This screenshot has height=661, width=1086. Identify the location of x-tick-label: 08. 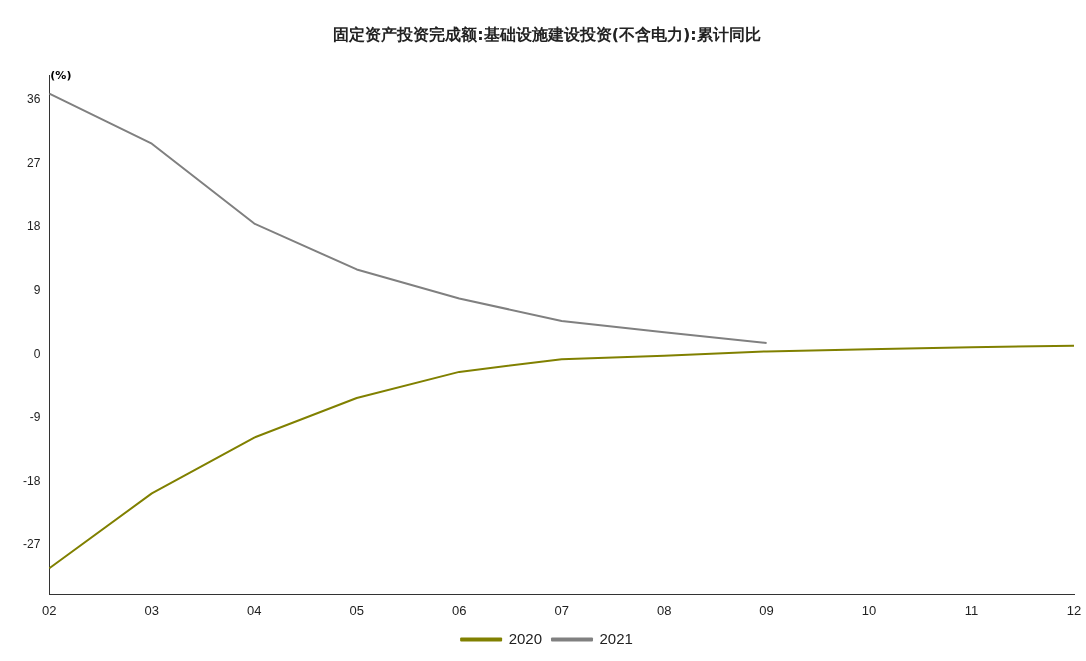
(664, 610).